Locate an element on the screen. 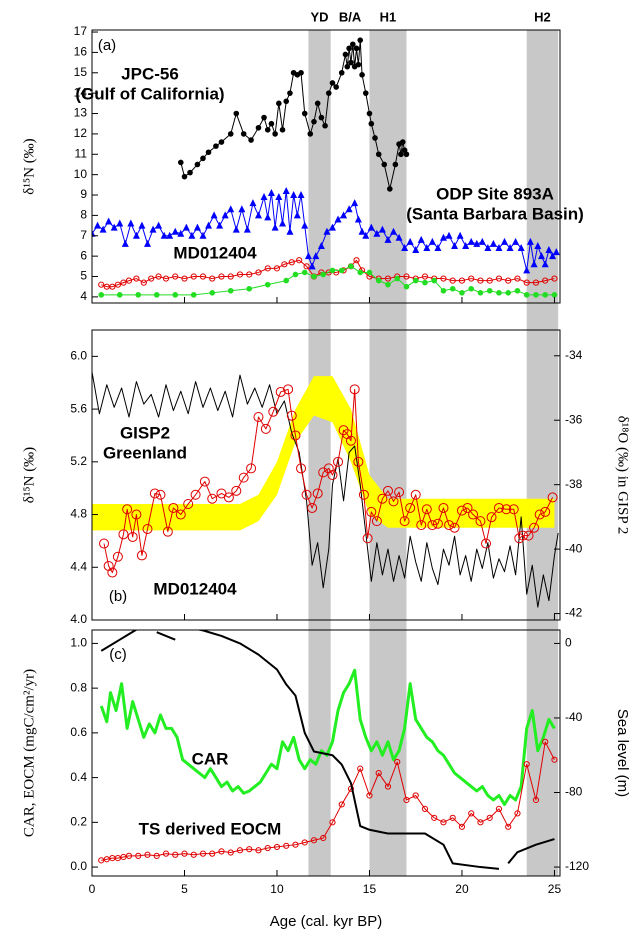 The width and height of the screenshot is (638, 935). x-tick-label: 25 is located at coordinates (555, 889).